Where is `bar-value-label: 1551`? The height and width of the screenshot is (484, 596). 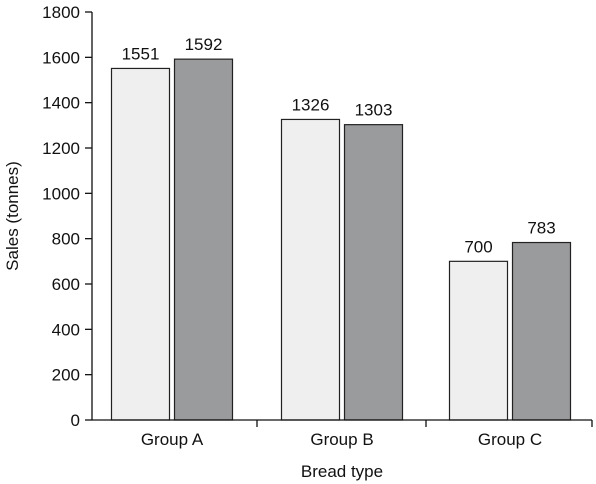
bar-value-label: 1551 is located at coordinates (141, 53).